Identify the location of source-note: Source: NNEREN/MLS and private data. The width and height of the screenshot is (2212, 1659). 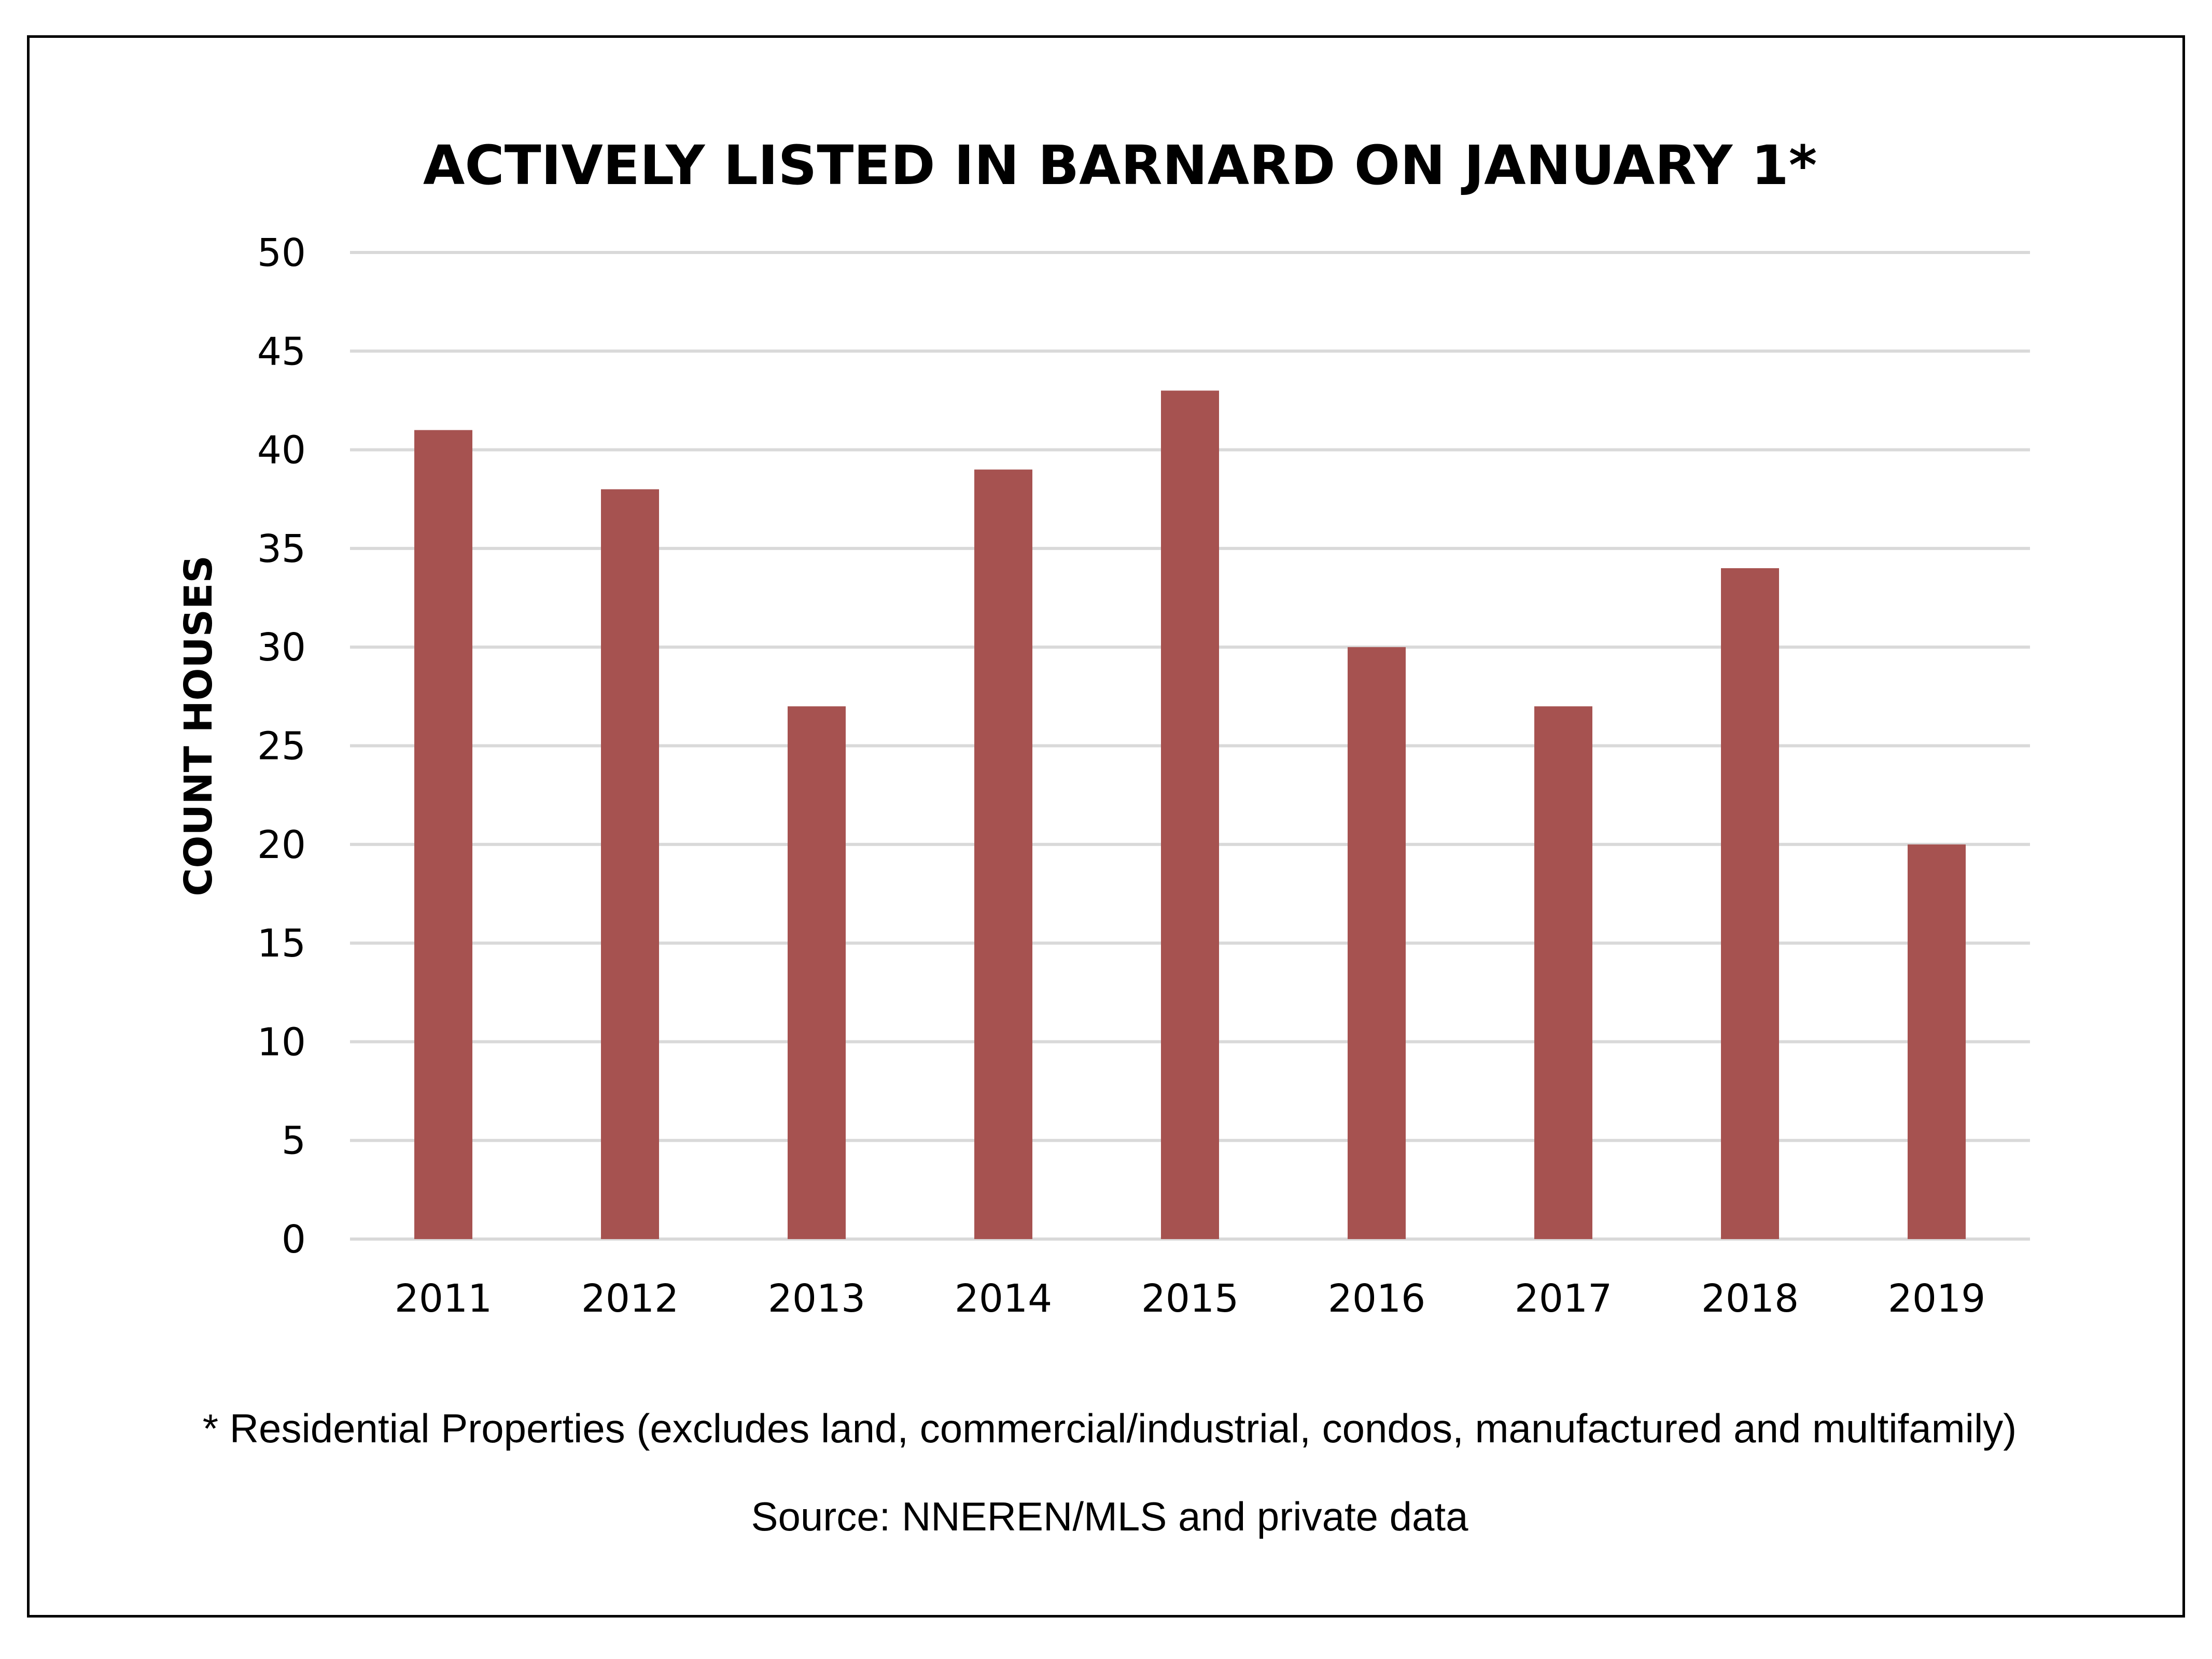
(1110, 1516).